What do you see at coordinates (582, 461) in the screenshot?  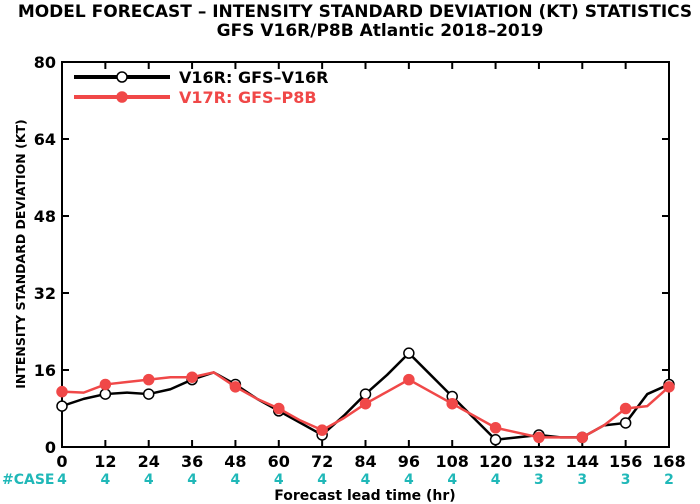 I see `x-tick-label: 144` at bounding box center [582, 461].